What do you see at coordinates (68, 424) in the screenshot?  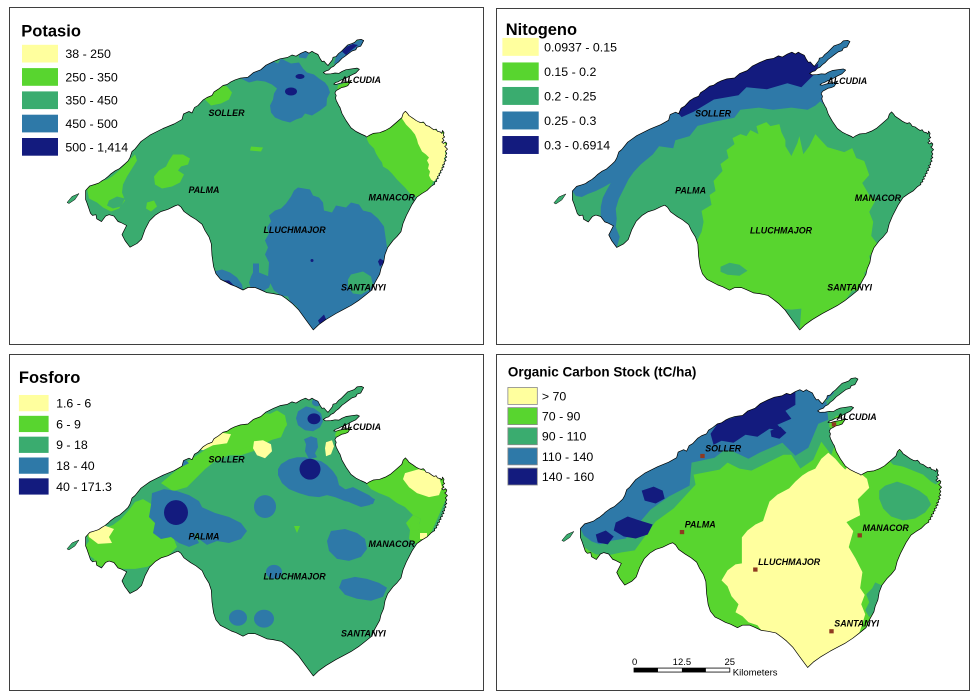 I see `svg-text: 6 - 9` at bounding box center [68, 424].